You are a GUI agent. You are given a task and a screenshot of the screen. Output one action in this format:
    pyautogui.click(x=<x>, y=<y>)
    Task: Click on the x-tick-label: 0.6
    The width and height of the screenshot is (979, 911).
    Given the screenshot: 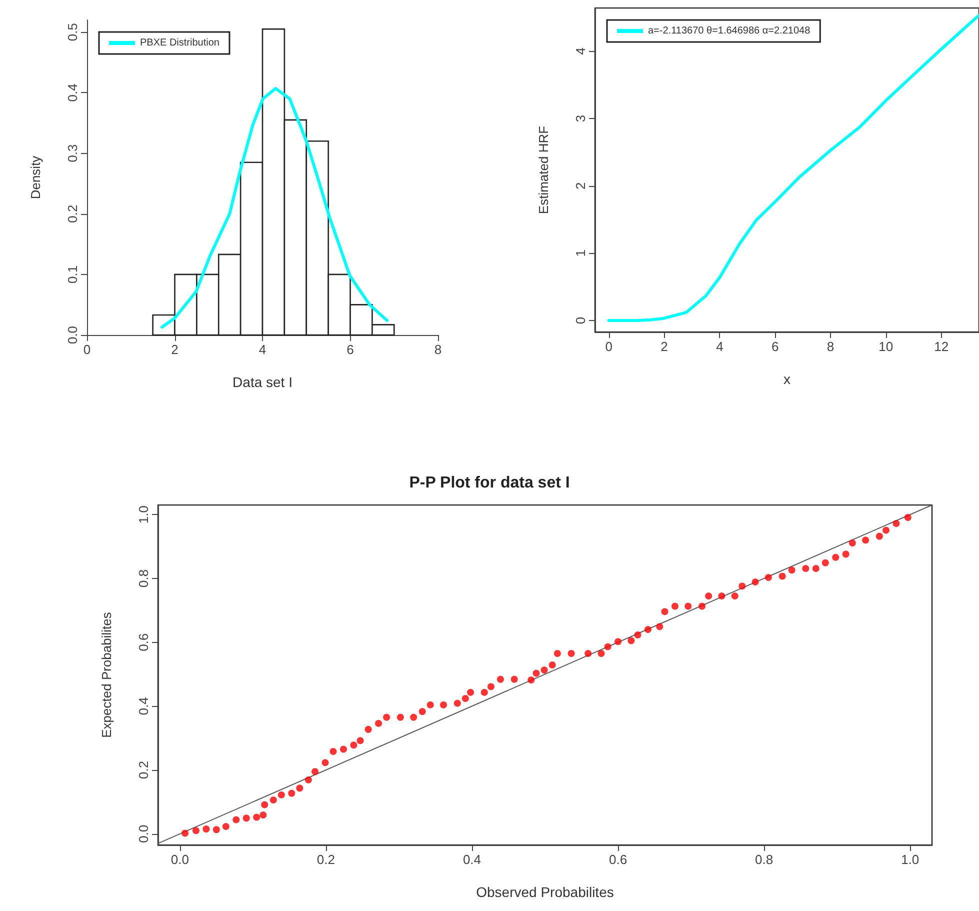 What is the action you would take?
    pyautogui.click(x=618, y=859)
    